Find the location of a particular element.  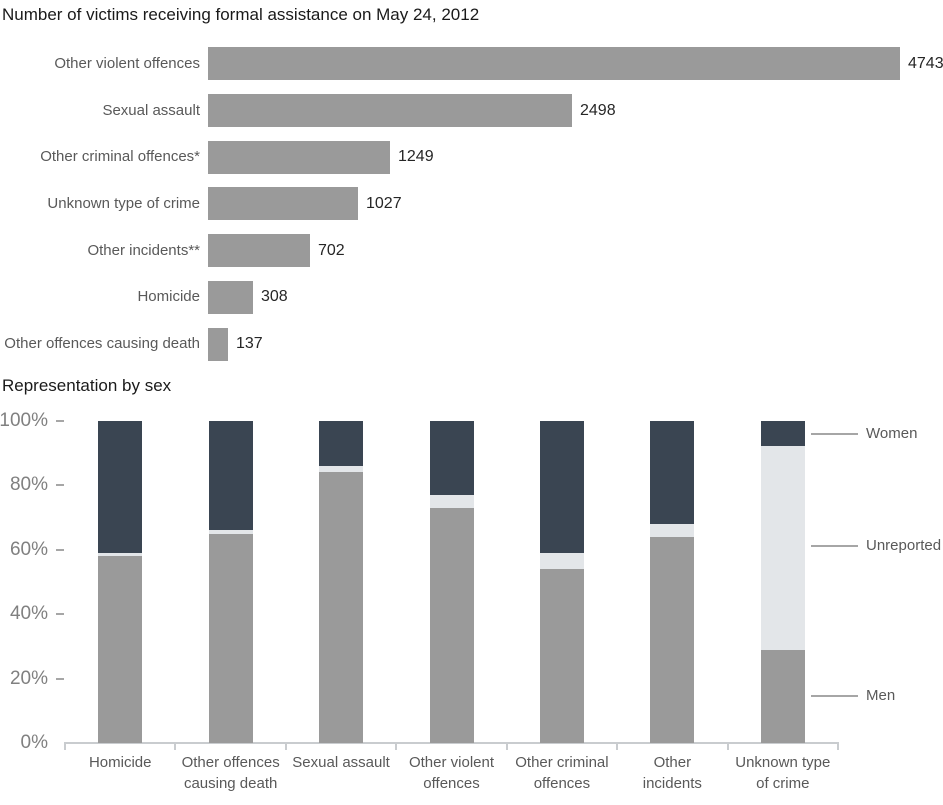

x-axis-label: Sexual assault is located at coordinates (341, 762).